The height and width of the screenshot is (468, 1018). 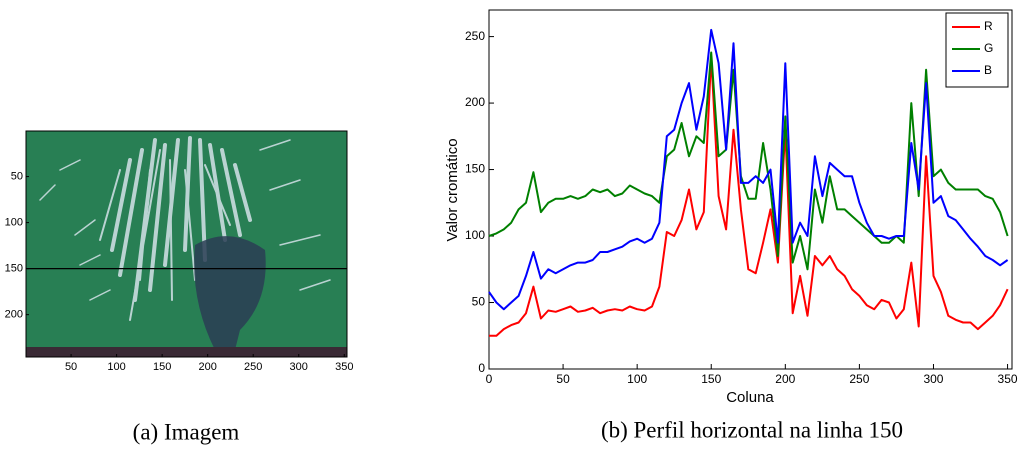 I want to click on caption: (a) Imagem, so click(x=186, y=431).